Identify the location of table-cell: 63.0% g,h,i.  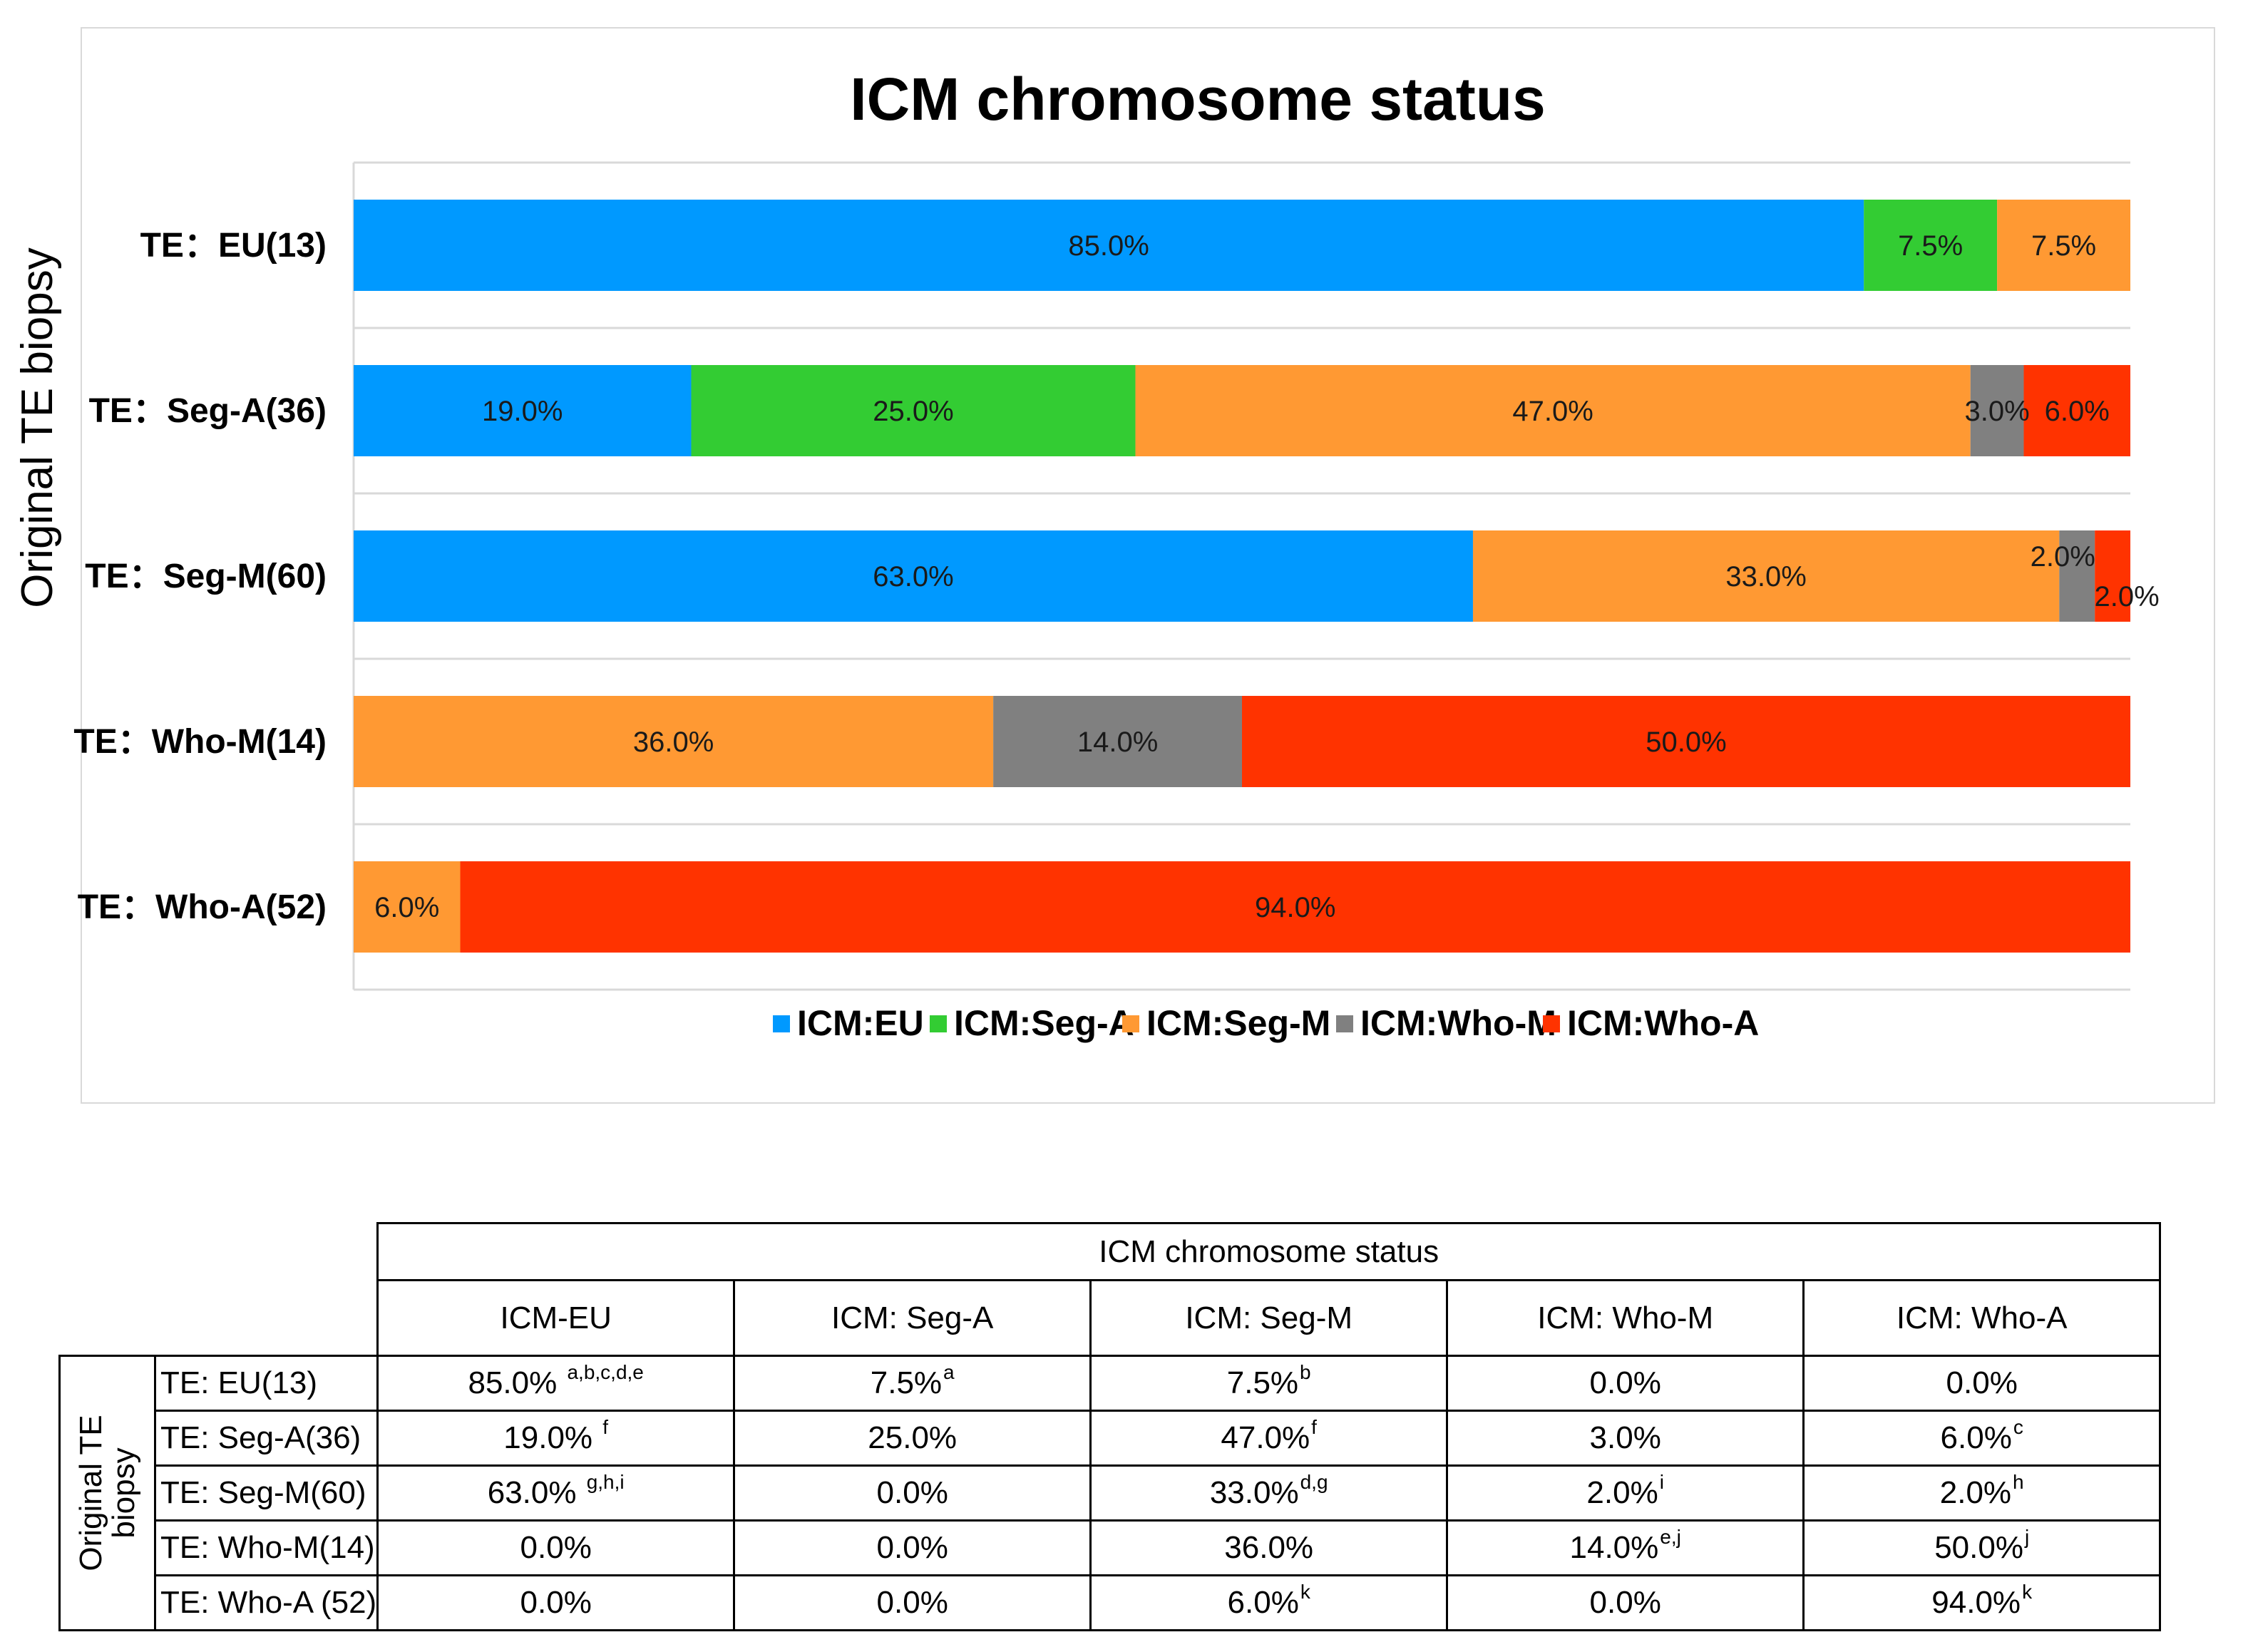
(556, 1493).